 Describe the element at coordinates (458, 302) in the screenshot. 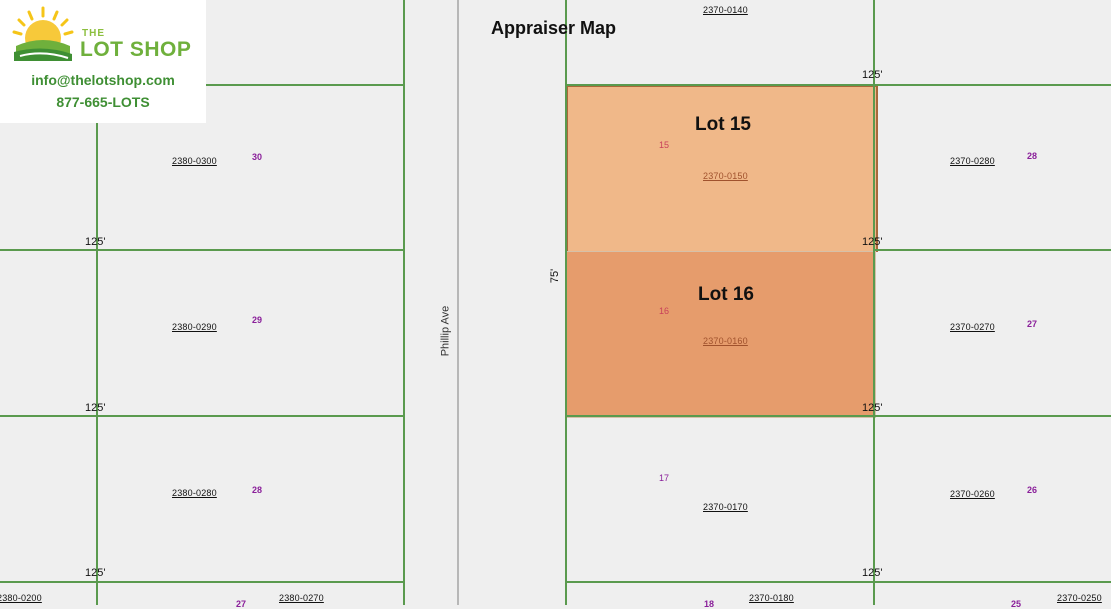

I see `phillip-ave-road` at that location.